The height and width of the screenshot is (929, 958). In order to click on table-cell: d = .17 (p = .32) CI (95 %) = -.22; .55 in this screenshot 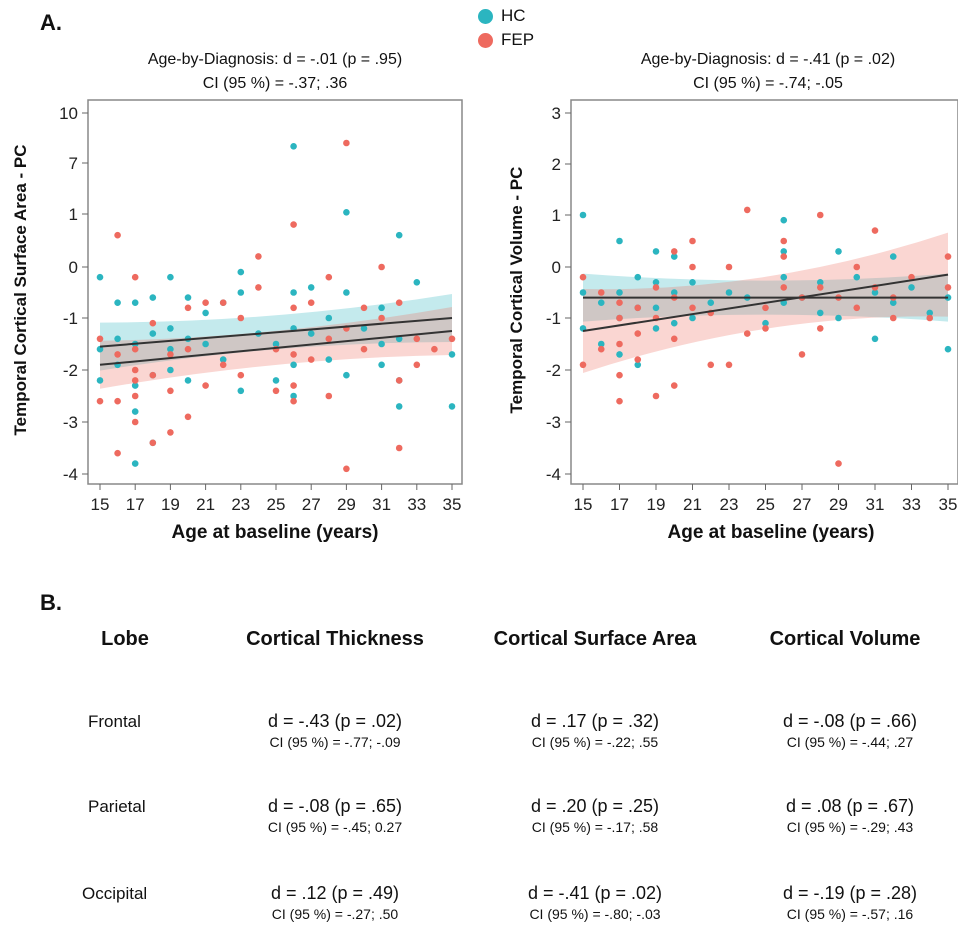, I will do `click(595, 730)`.